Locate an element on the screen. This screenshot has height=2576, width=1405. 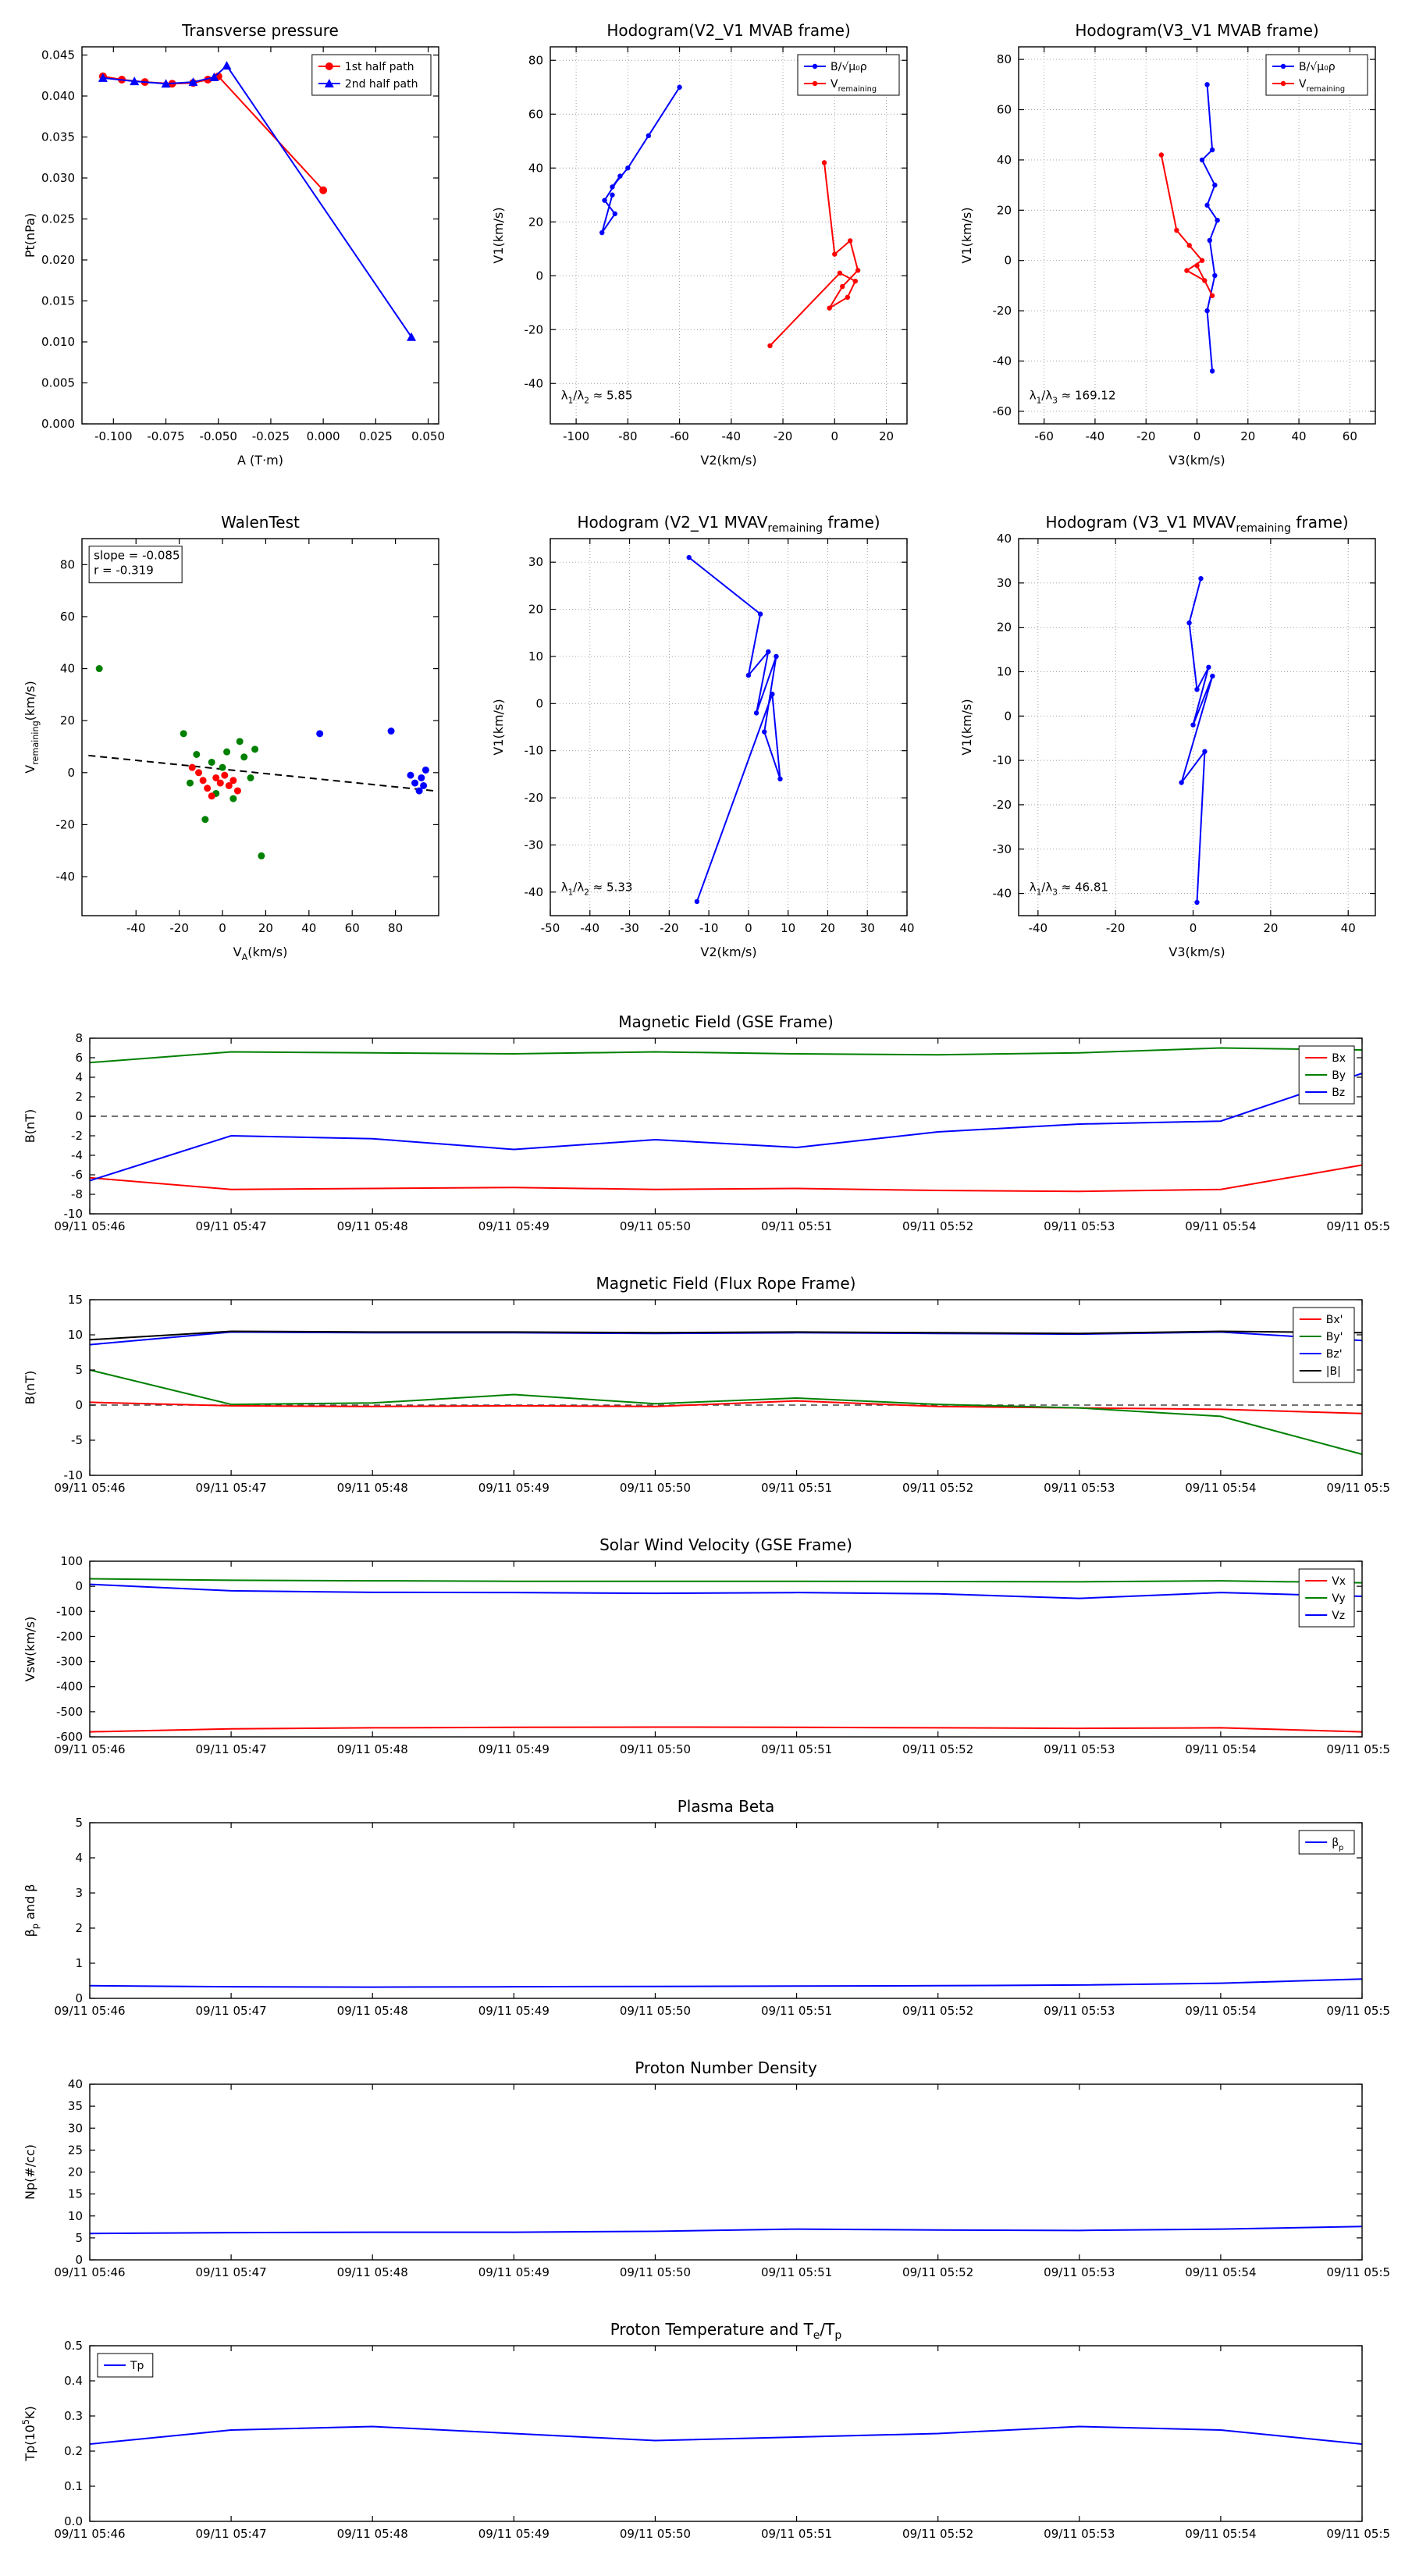
svg-text: Vx is located at coordinates (1339, 1581).